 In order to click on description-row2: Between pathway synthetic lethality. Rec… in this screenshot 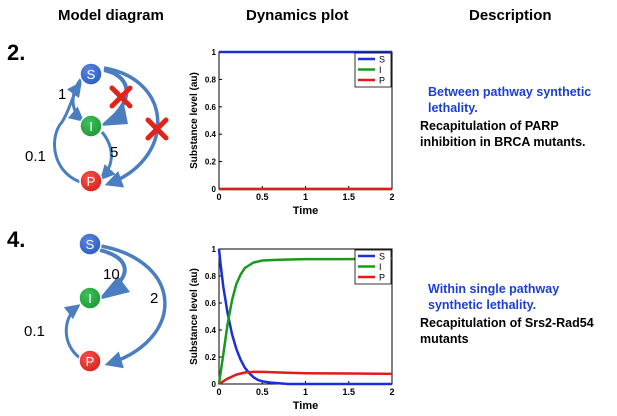, I will do `click(515, 117)`.